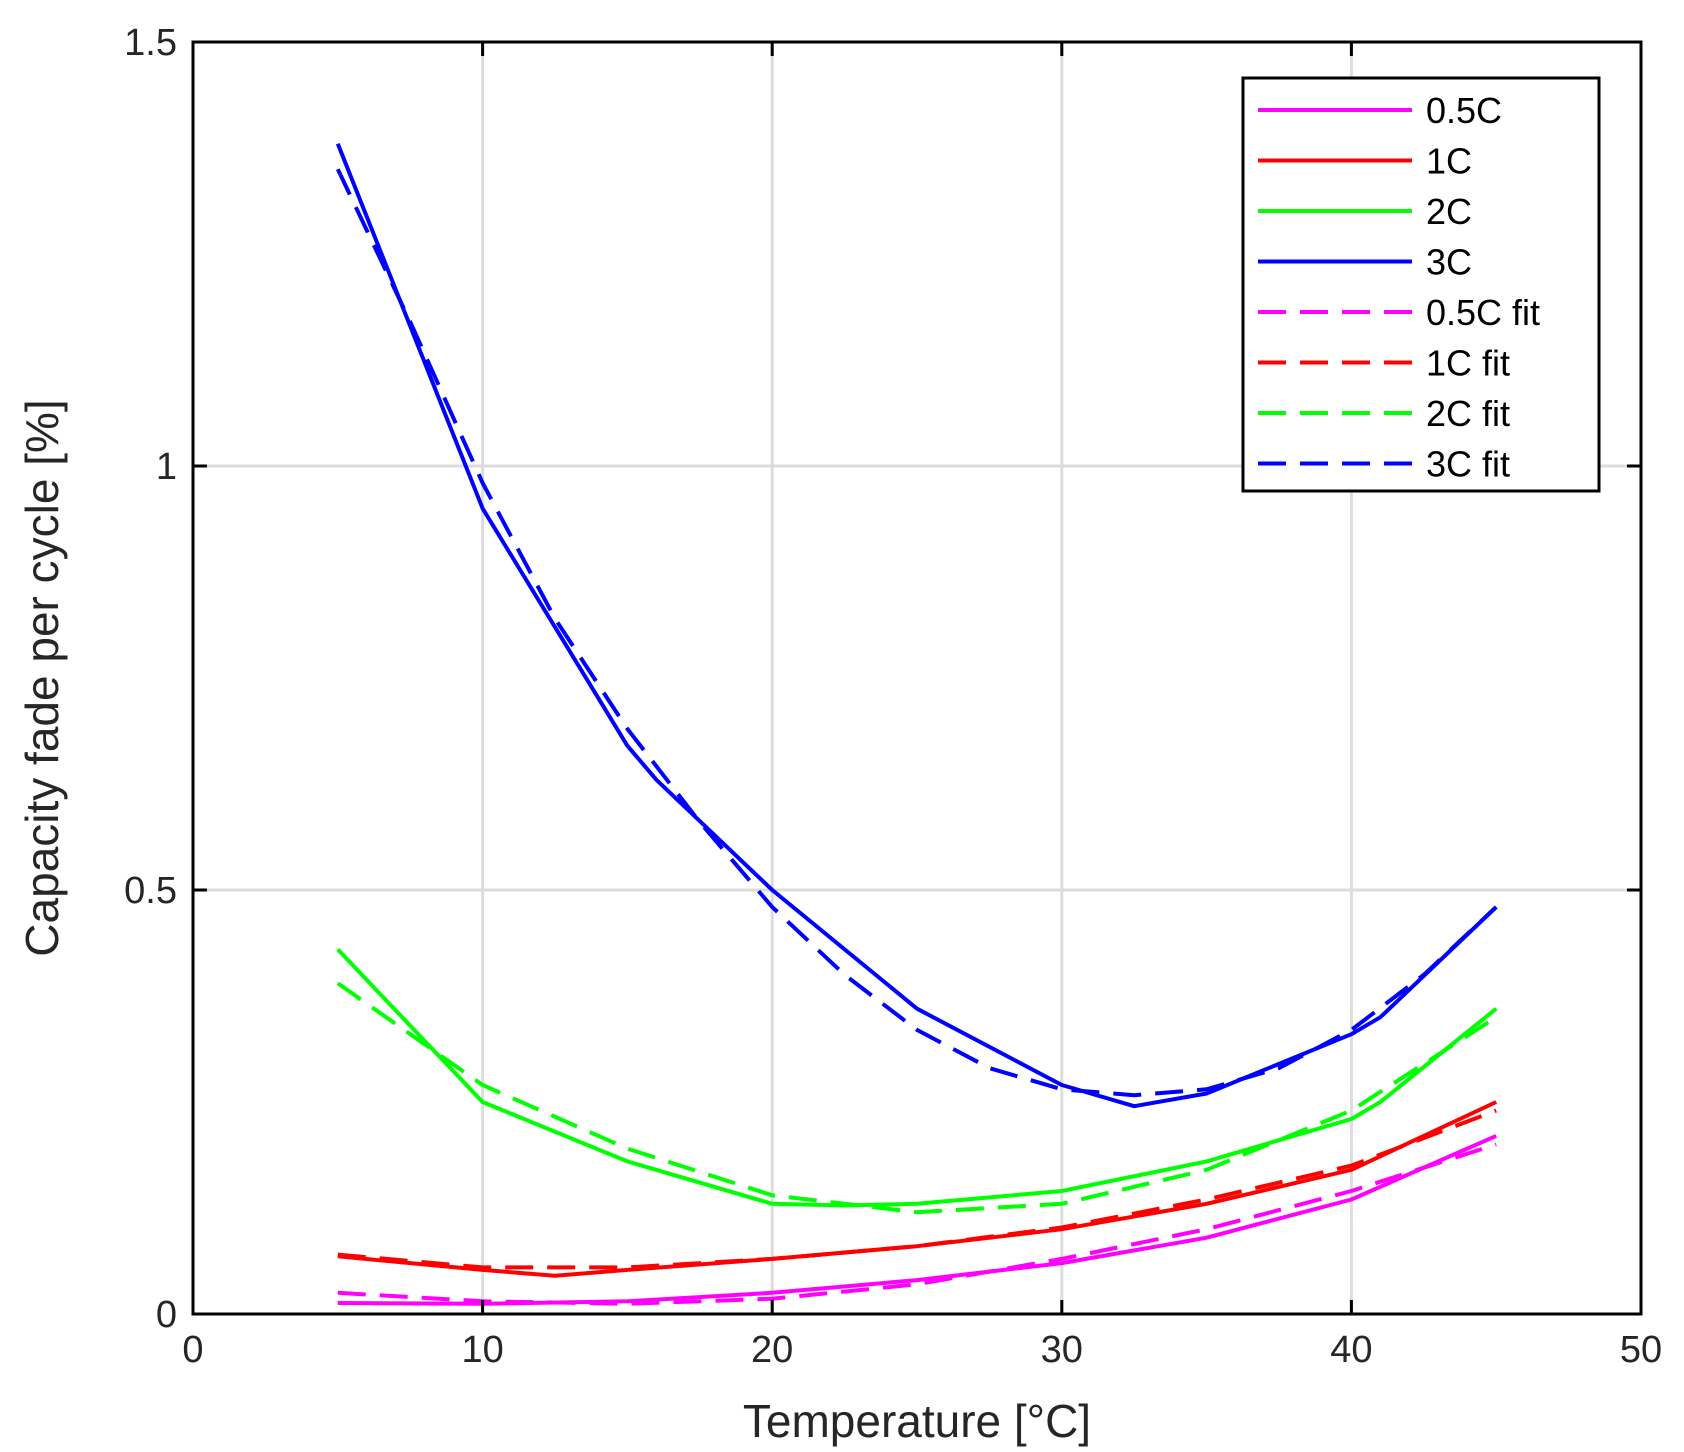  What do you see at coordinates (922, 1350) in the screenshot?
I see `x-tick-labels: 0 10 20 30 40 50` at bounding box center [922, 1350].